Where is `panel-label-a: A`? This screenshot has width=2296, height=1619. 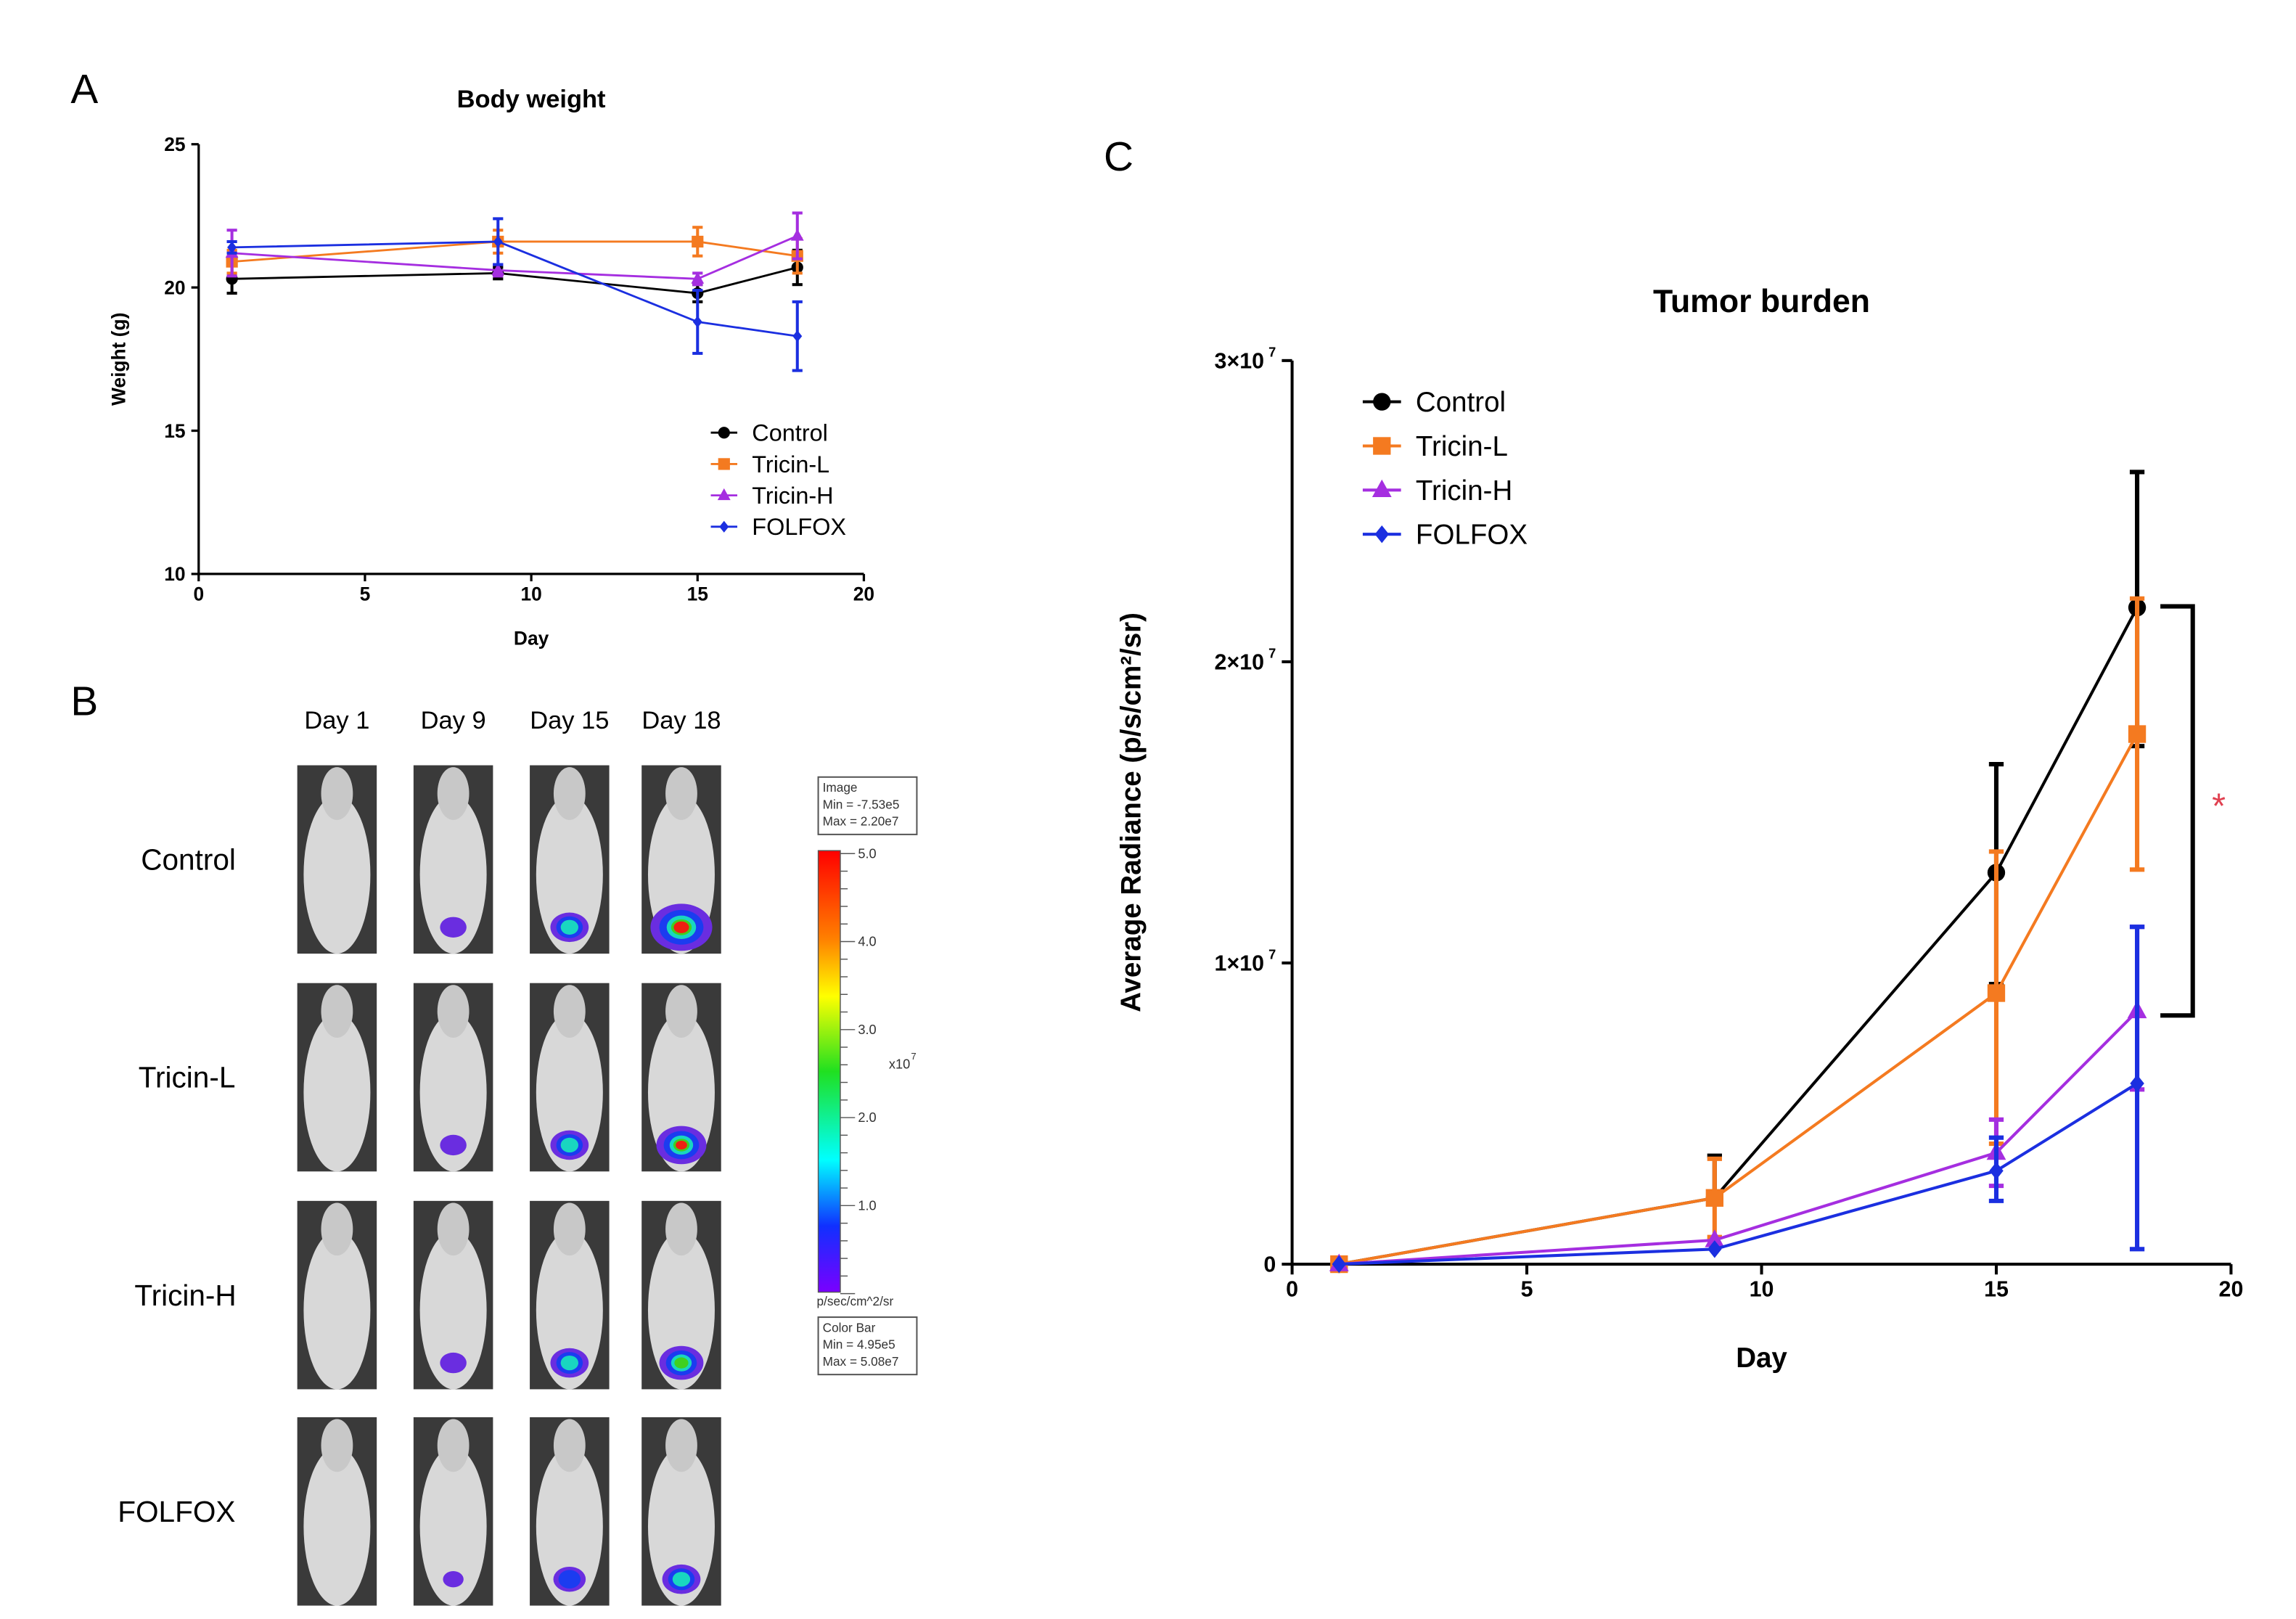
panel-label-a: A is located at coordinates (84, 89).